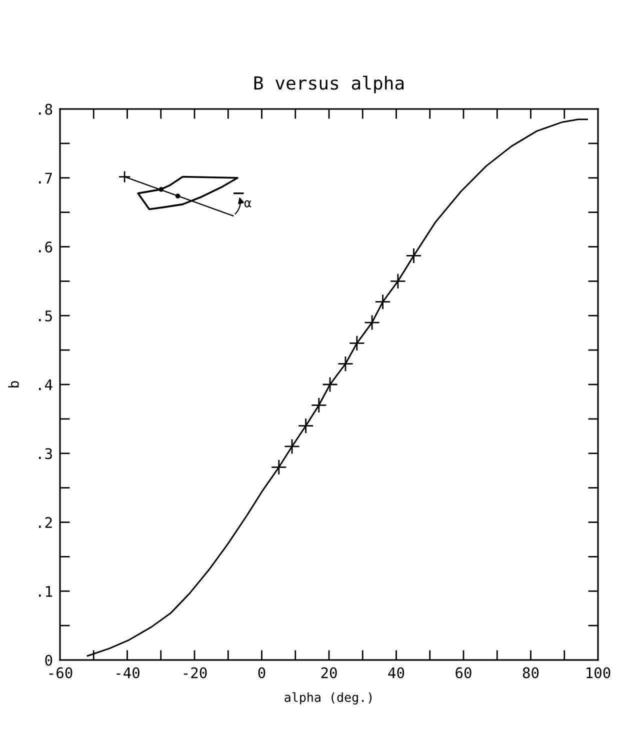  What do you see at coordinates (128, 672) in the screenshot?
I see `x-tick-label: -40` at bounding box center [128, 672].